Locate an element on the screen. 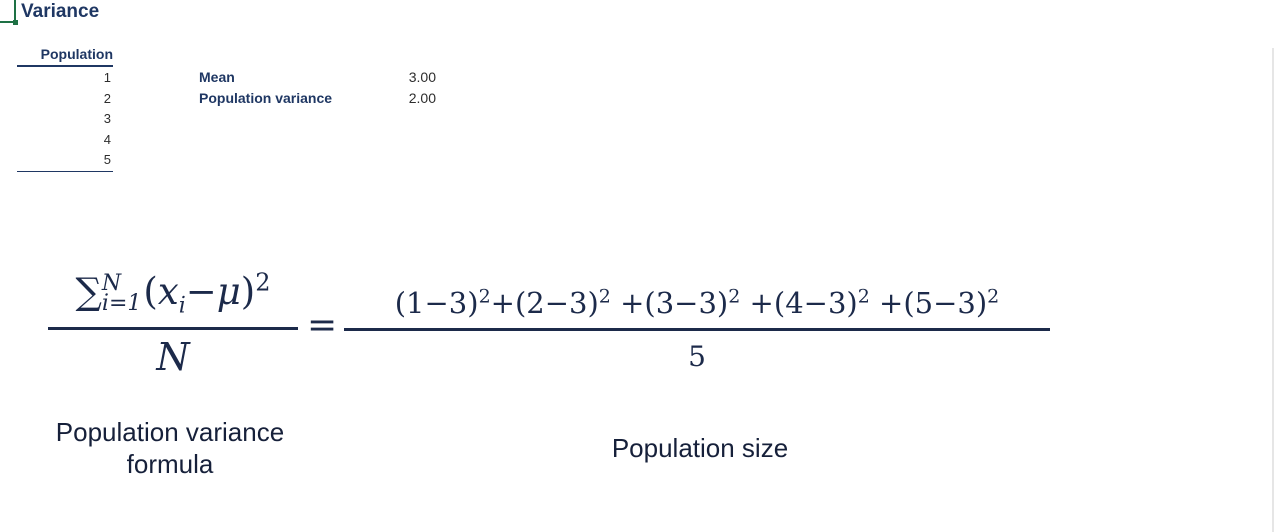  expanded-calculation-fraction-bar is located at coordinates (697, 329).